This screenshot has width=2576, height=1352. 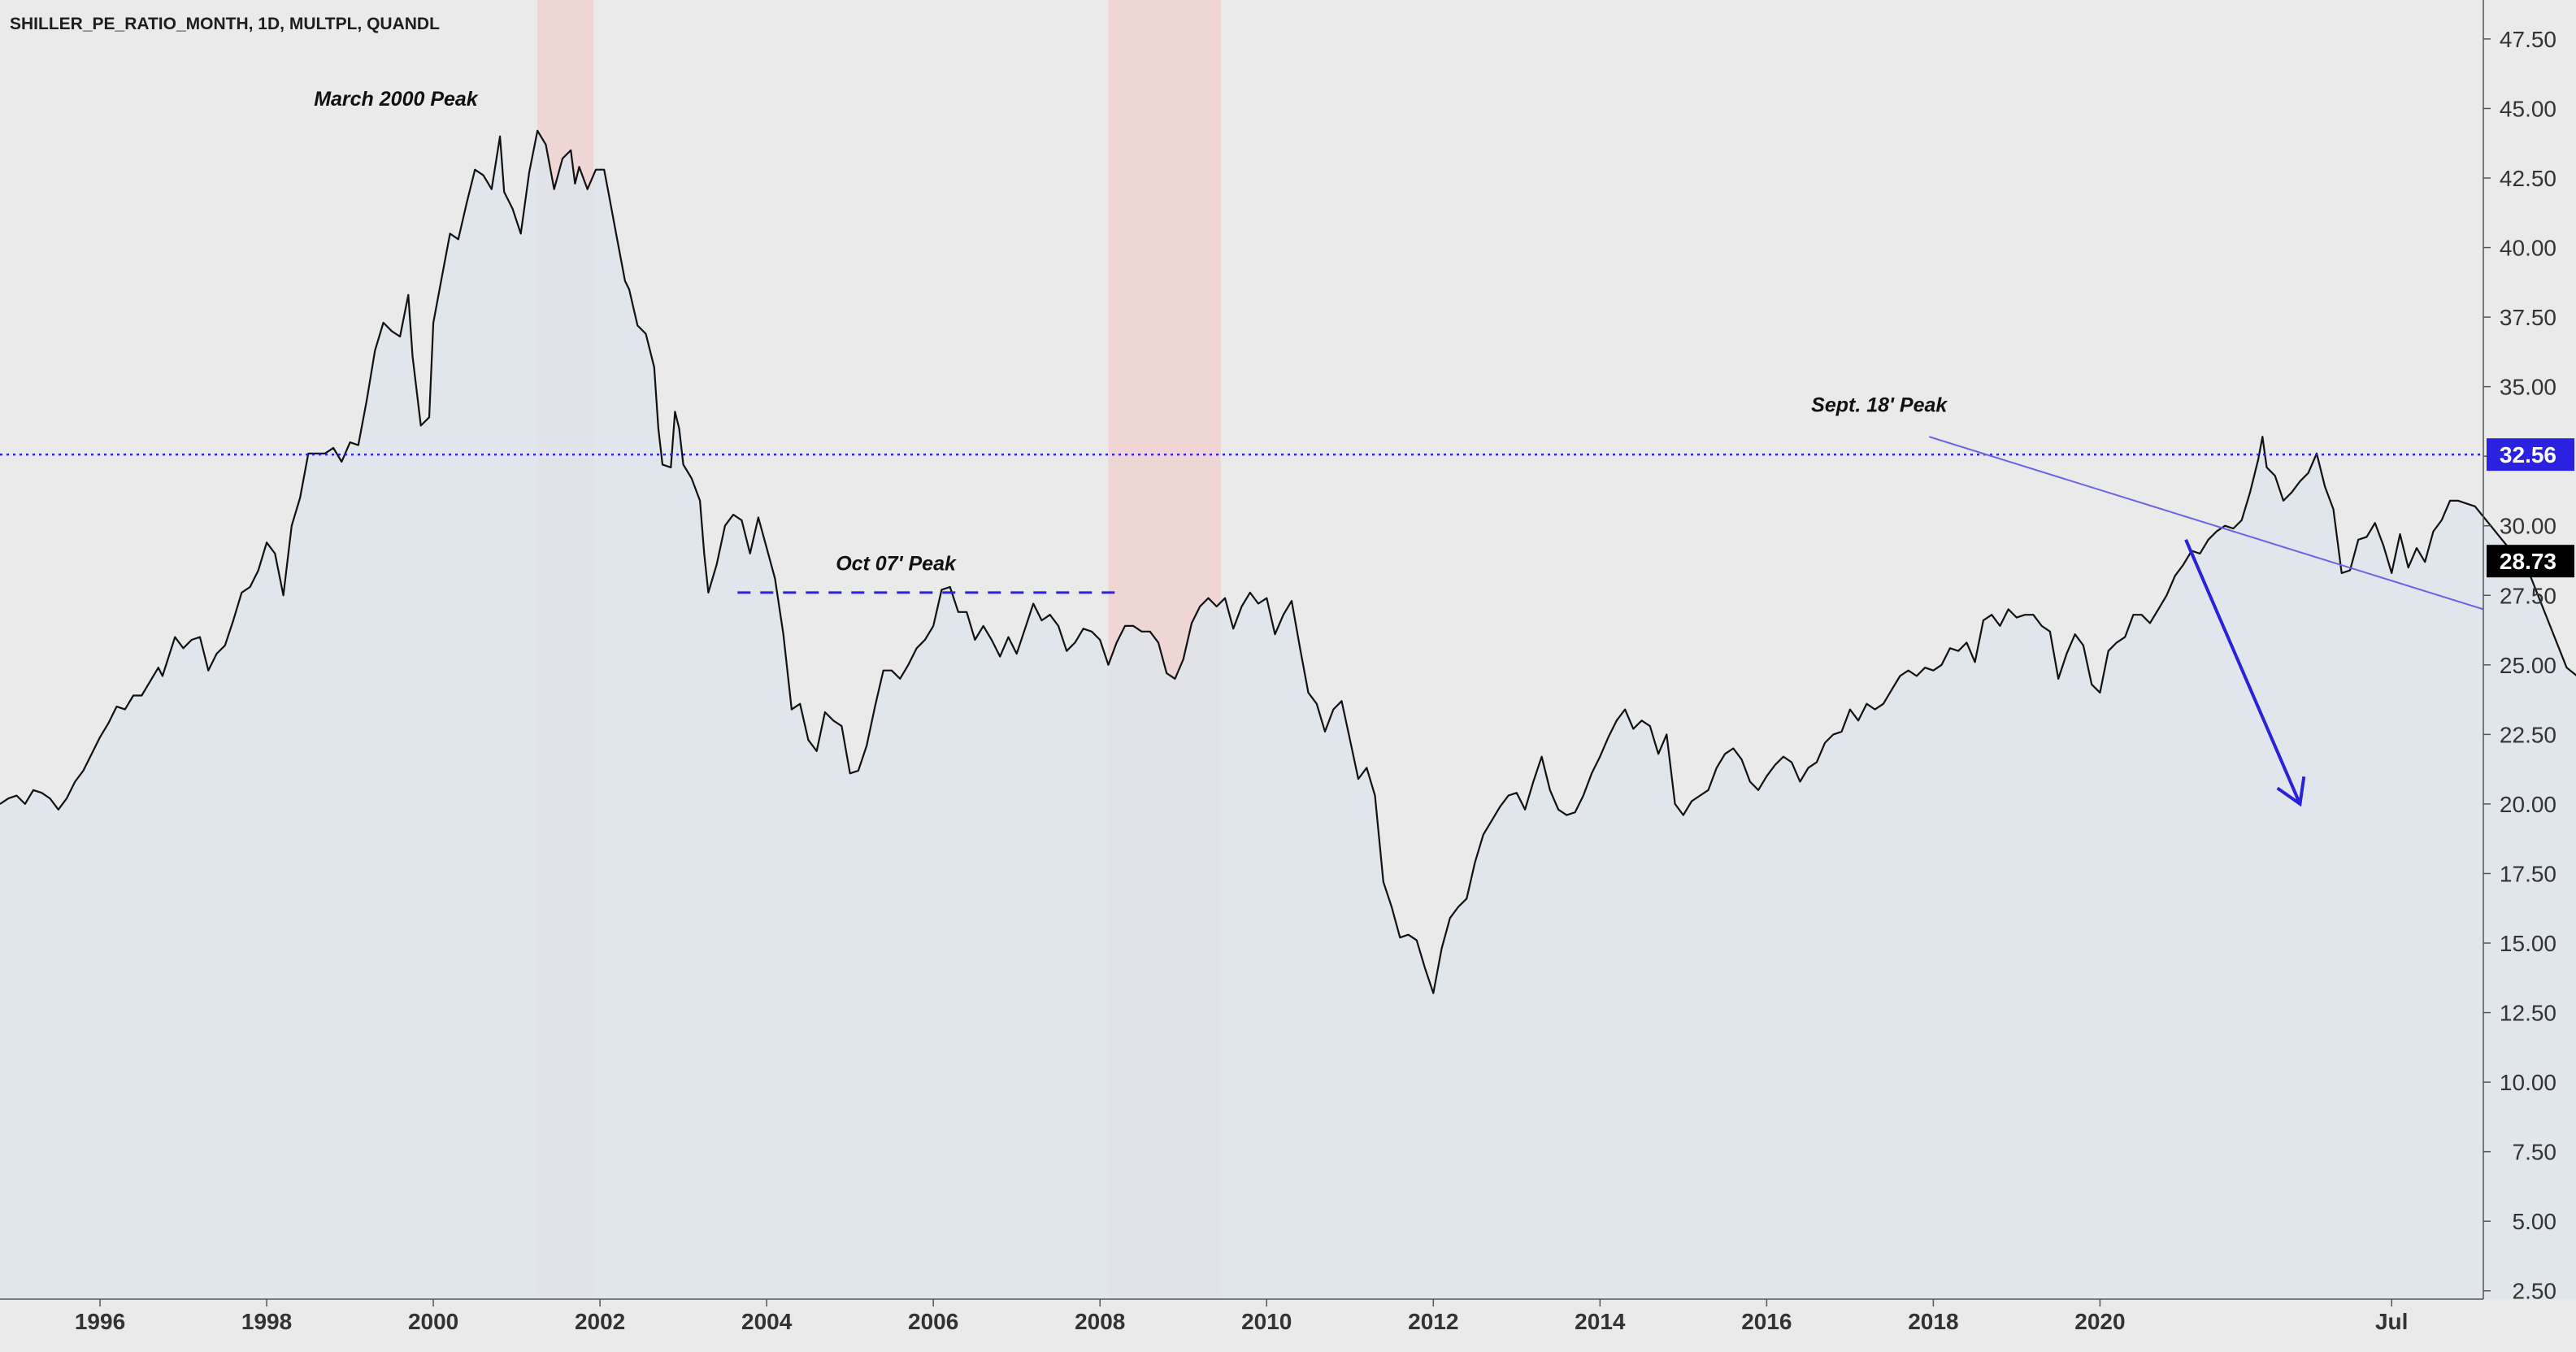 What do you see at coordinates (266, 1321) in the screenshot?
I see `x-tick-label: 1998` at bounding box center [266, 1321].